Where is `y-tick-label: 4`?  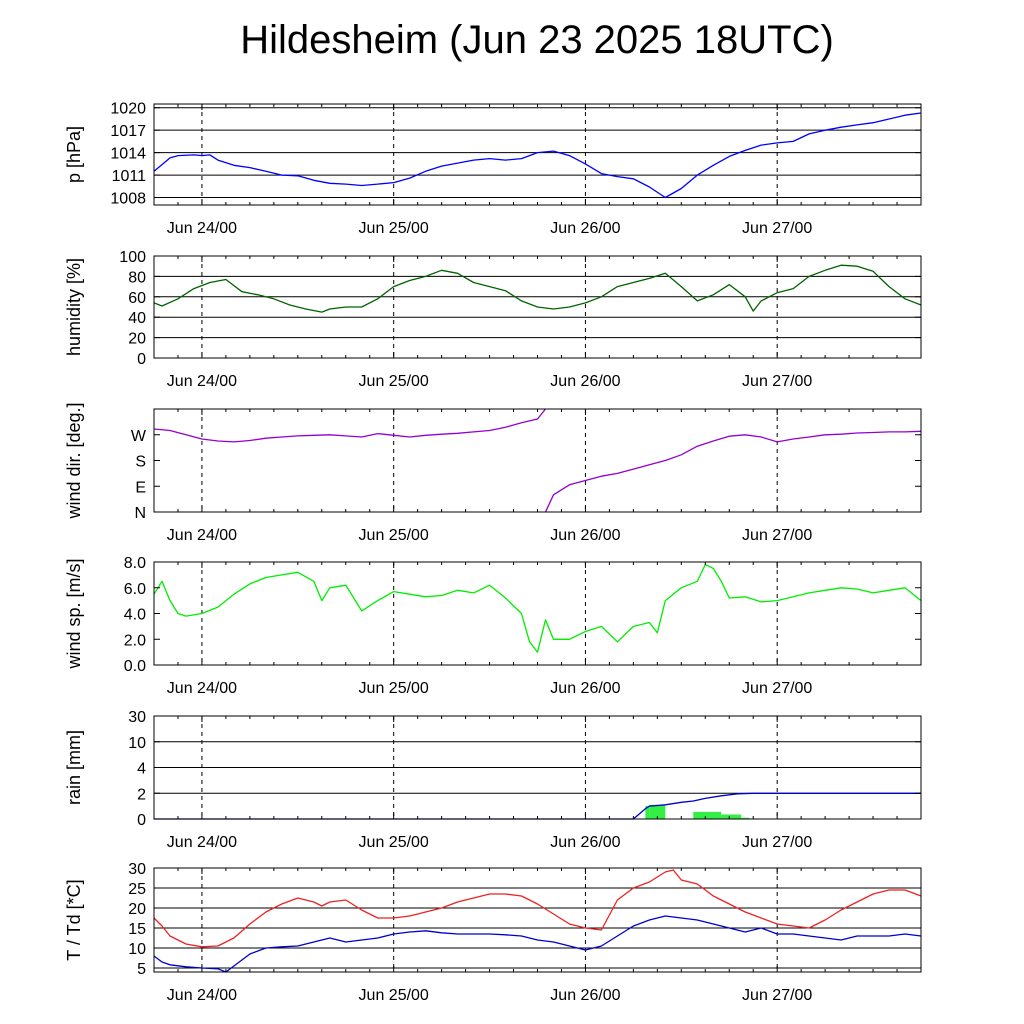 y-tick-label: 4 is located at coordinates (141, 769).